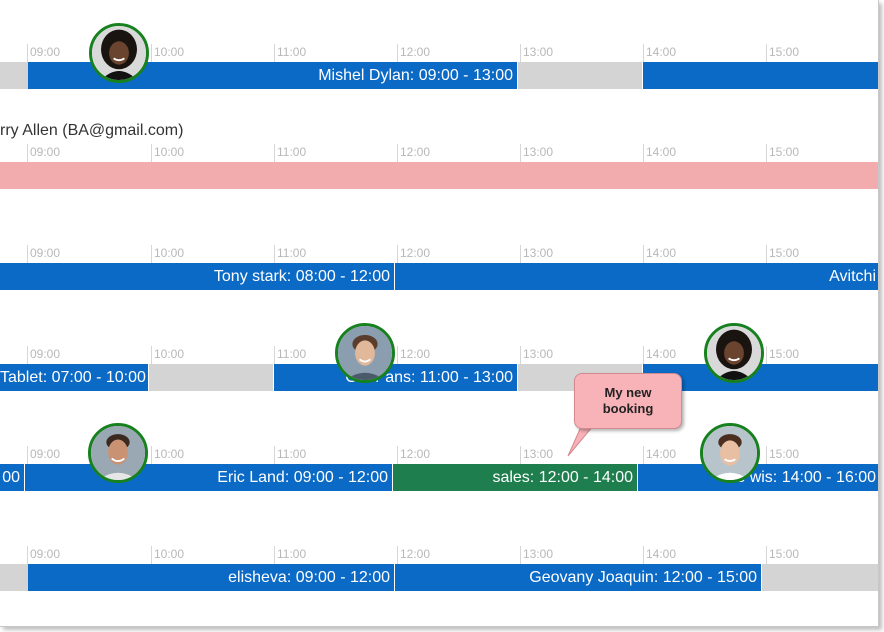 This screenshot has height=632, width=884. What do you see at coordinates (578, 577) in the screenshot?
I see `booking-bar: Geovany Joaquin: 12:00 - 15:00` at bounding box center [578, 577].